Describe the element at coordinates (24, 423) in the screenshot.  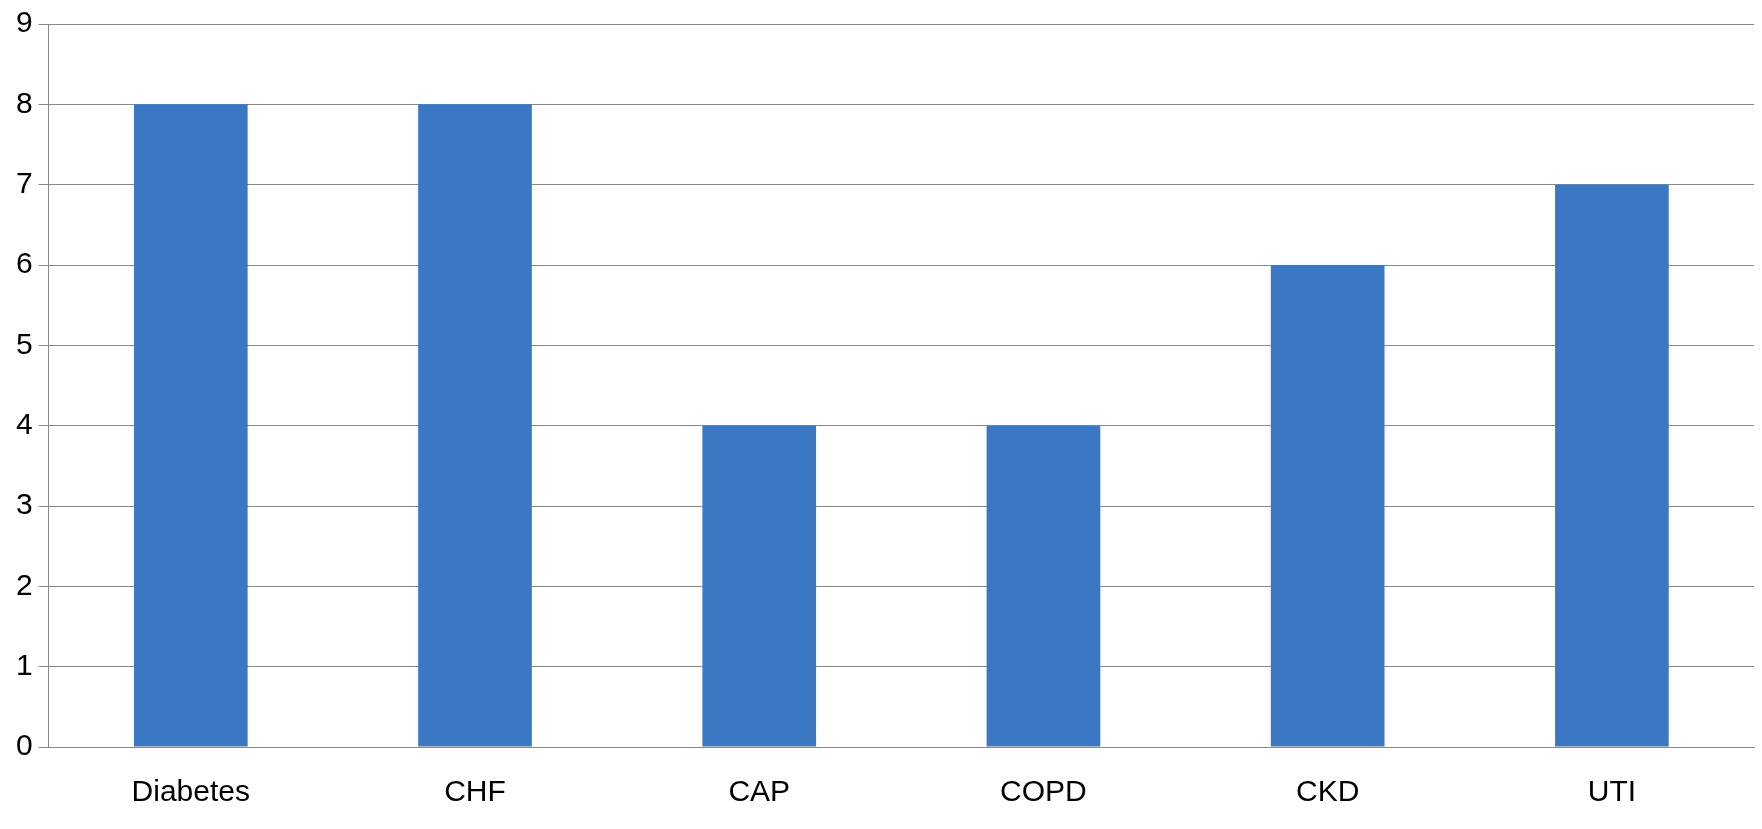
I see `y-tick-label: 4` at that location.